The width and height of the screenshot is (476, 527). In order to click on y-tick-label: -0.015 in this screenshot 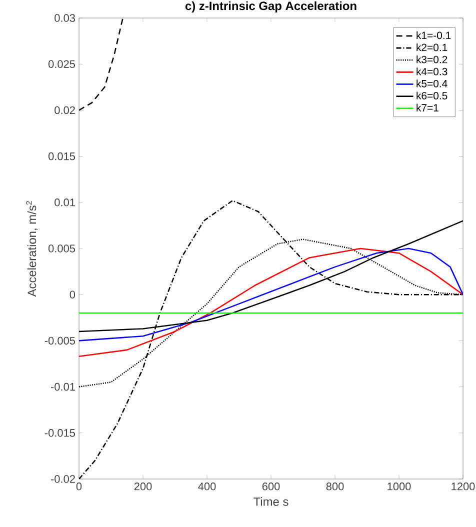, I will do `click(60, 433)`.